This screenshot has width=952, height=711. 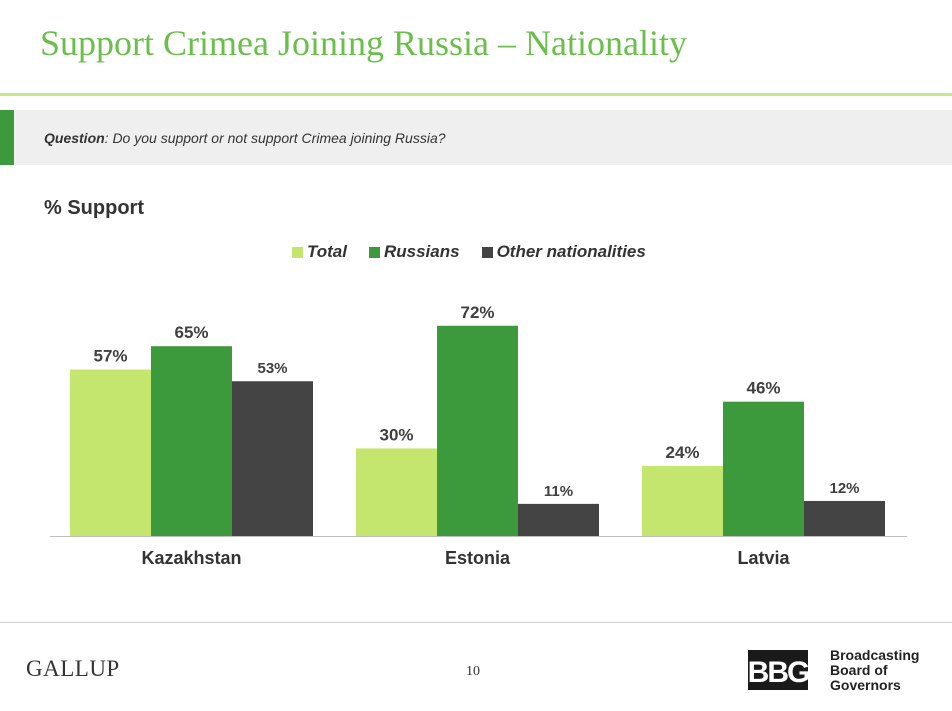 I want to click on chart-title: % Support, so click(x=94, y=208).